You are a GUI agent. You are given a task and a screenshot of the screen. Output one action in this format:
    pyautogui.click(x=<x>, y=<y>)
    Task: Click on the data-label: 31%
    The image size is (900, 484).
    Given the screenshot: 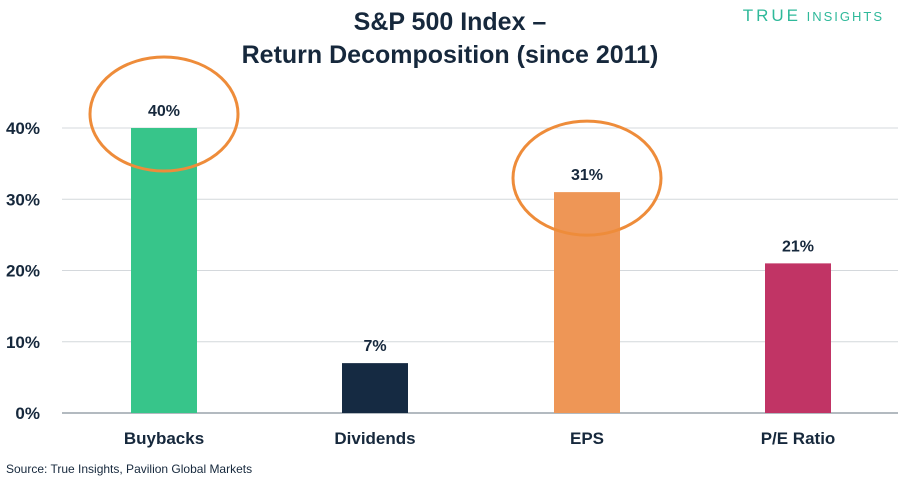 What is the action you would take?
    pyautogui.click(x=587, y=175)
    